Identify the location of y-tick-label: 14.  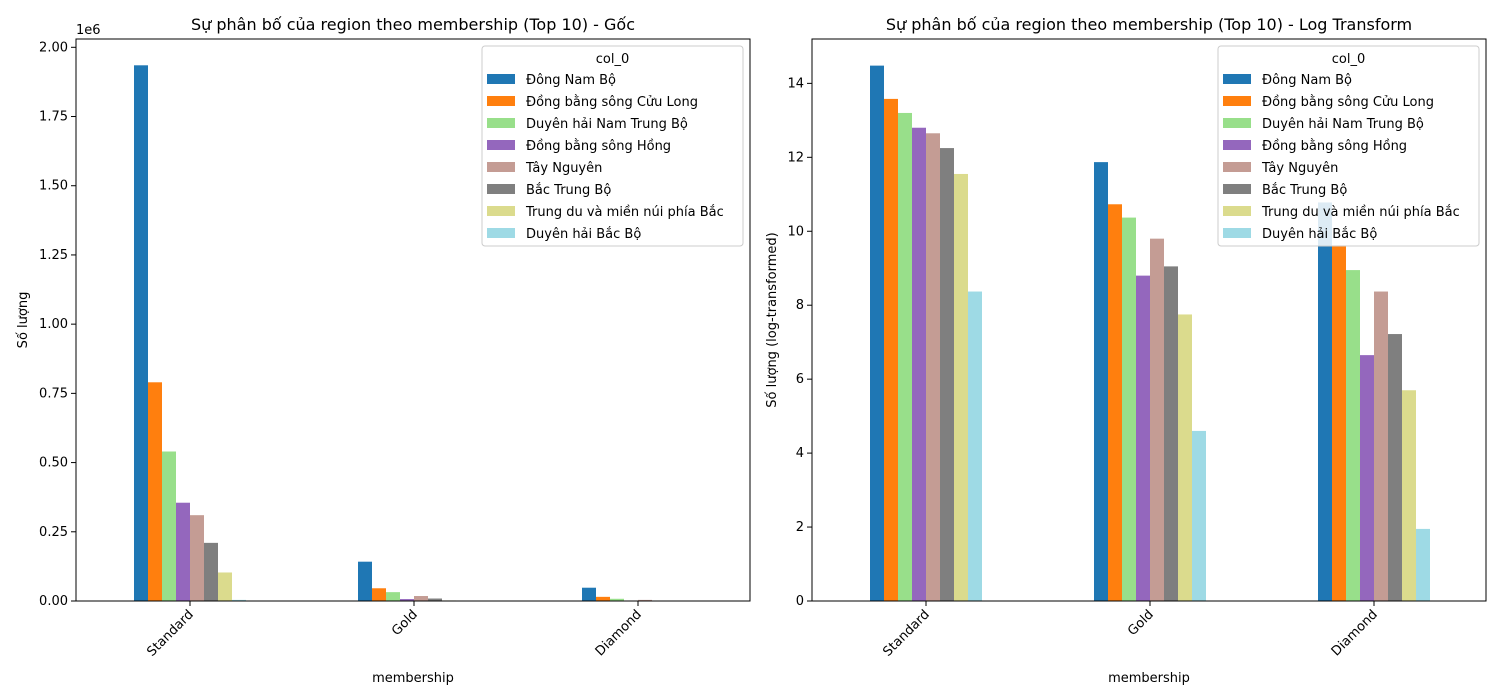
(795, 83).